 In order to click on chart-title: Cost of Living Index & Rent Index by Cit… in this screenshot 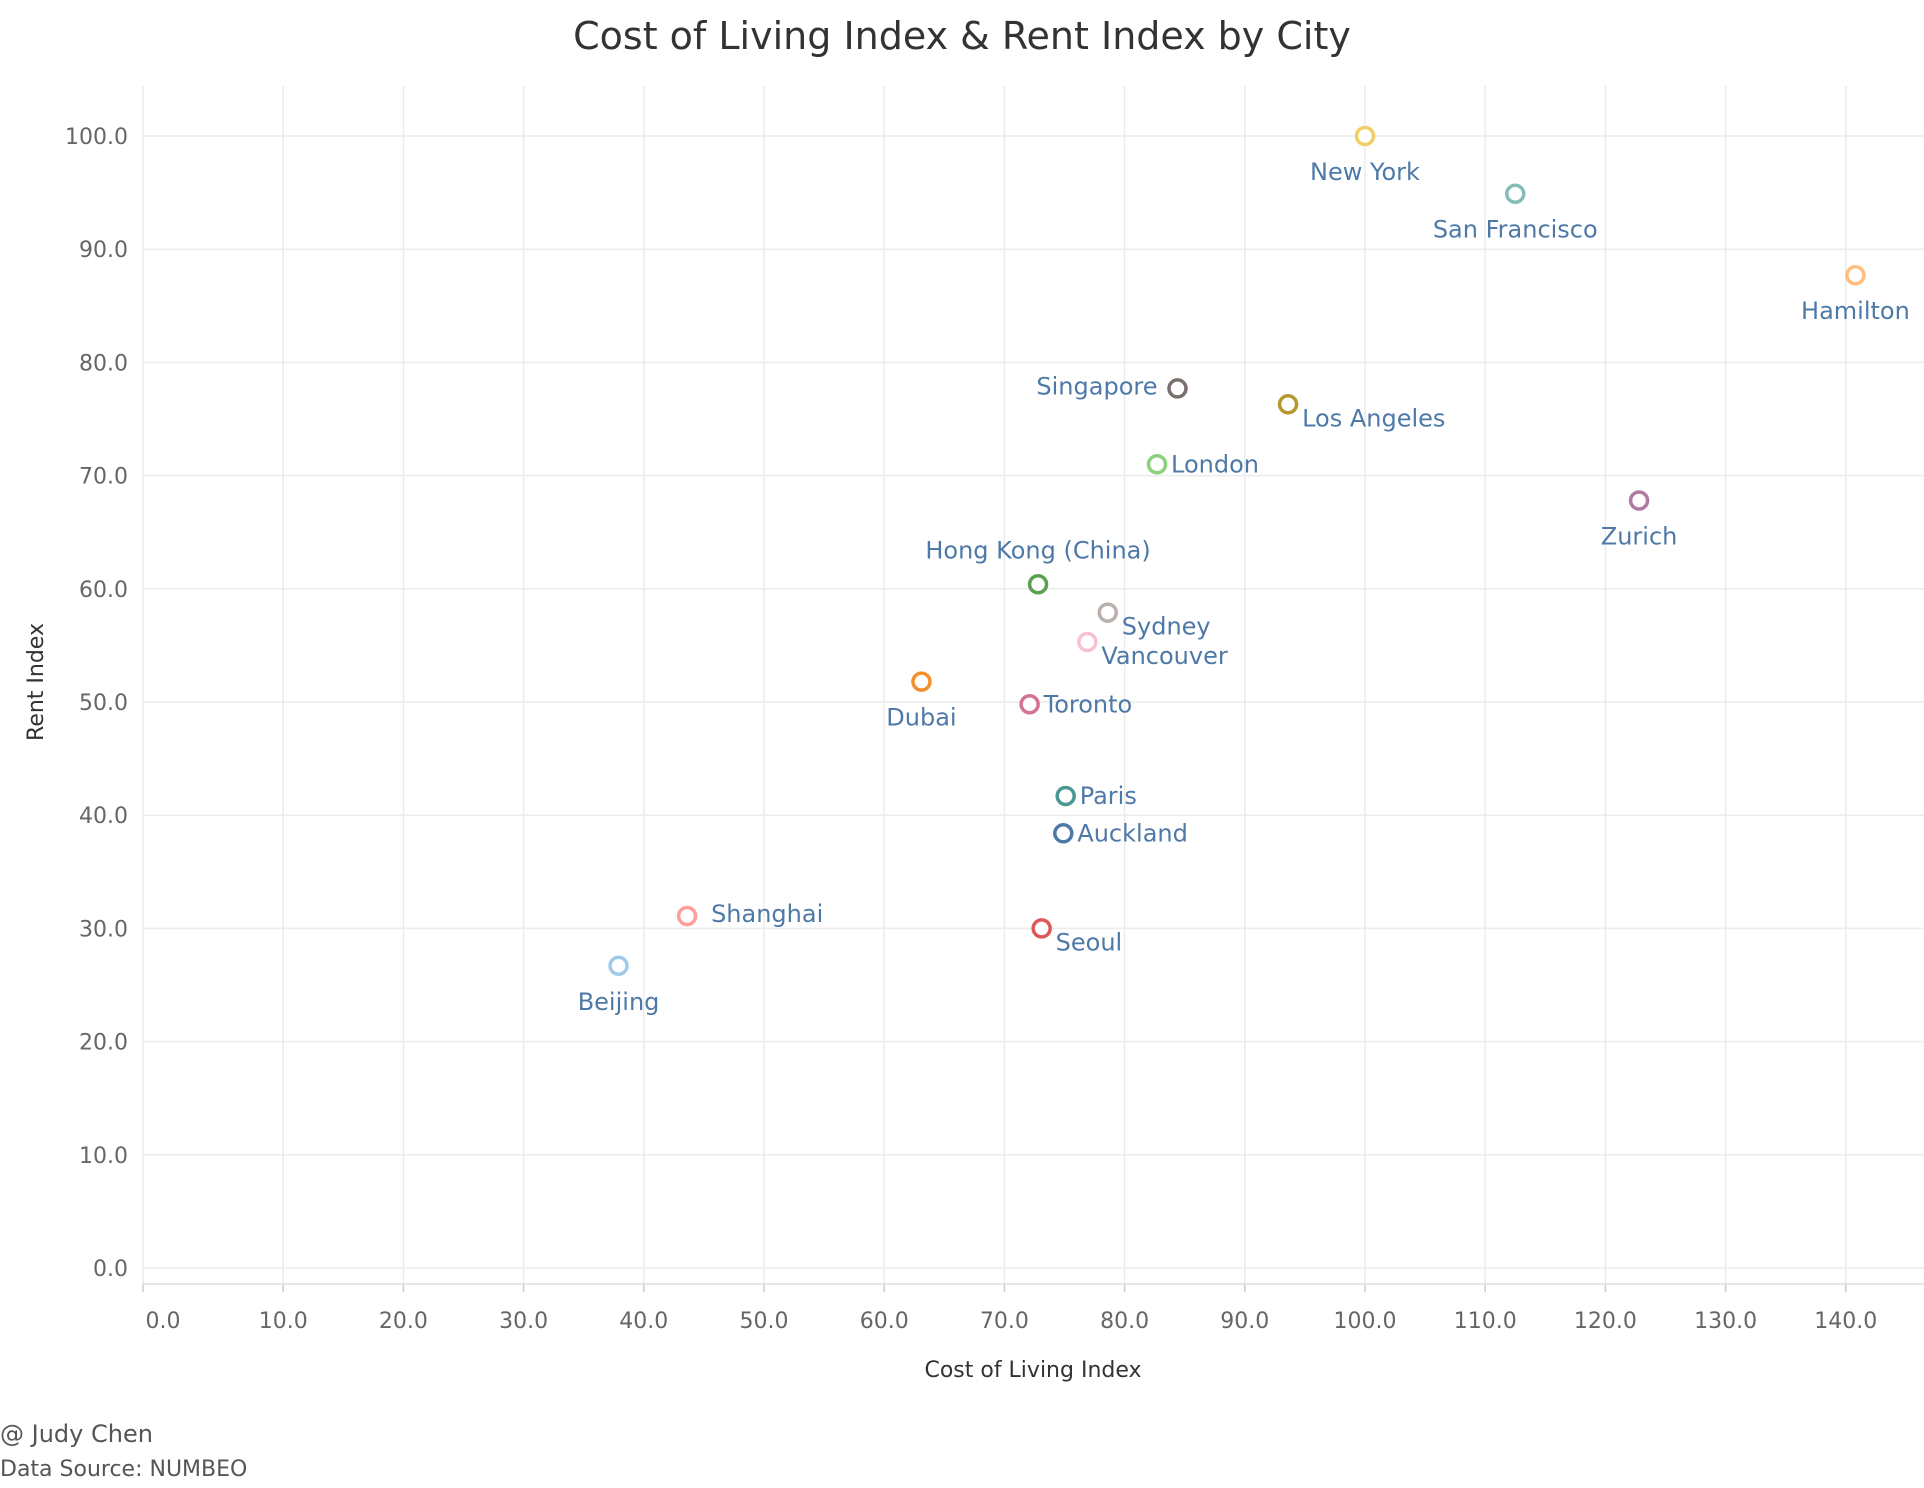, I will do `click(962, 36)`.